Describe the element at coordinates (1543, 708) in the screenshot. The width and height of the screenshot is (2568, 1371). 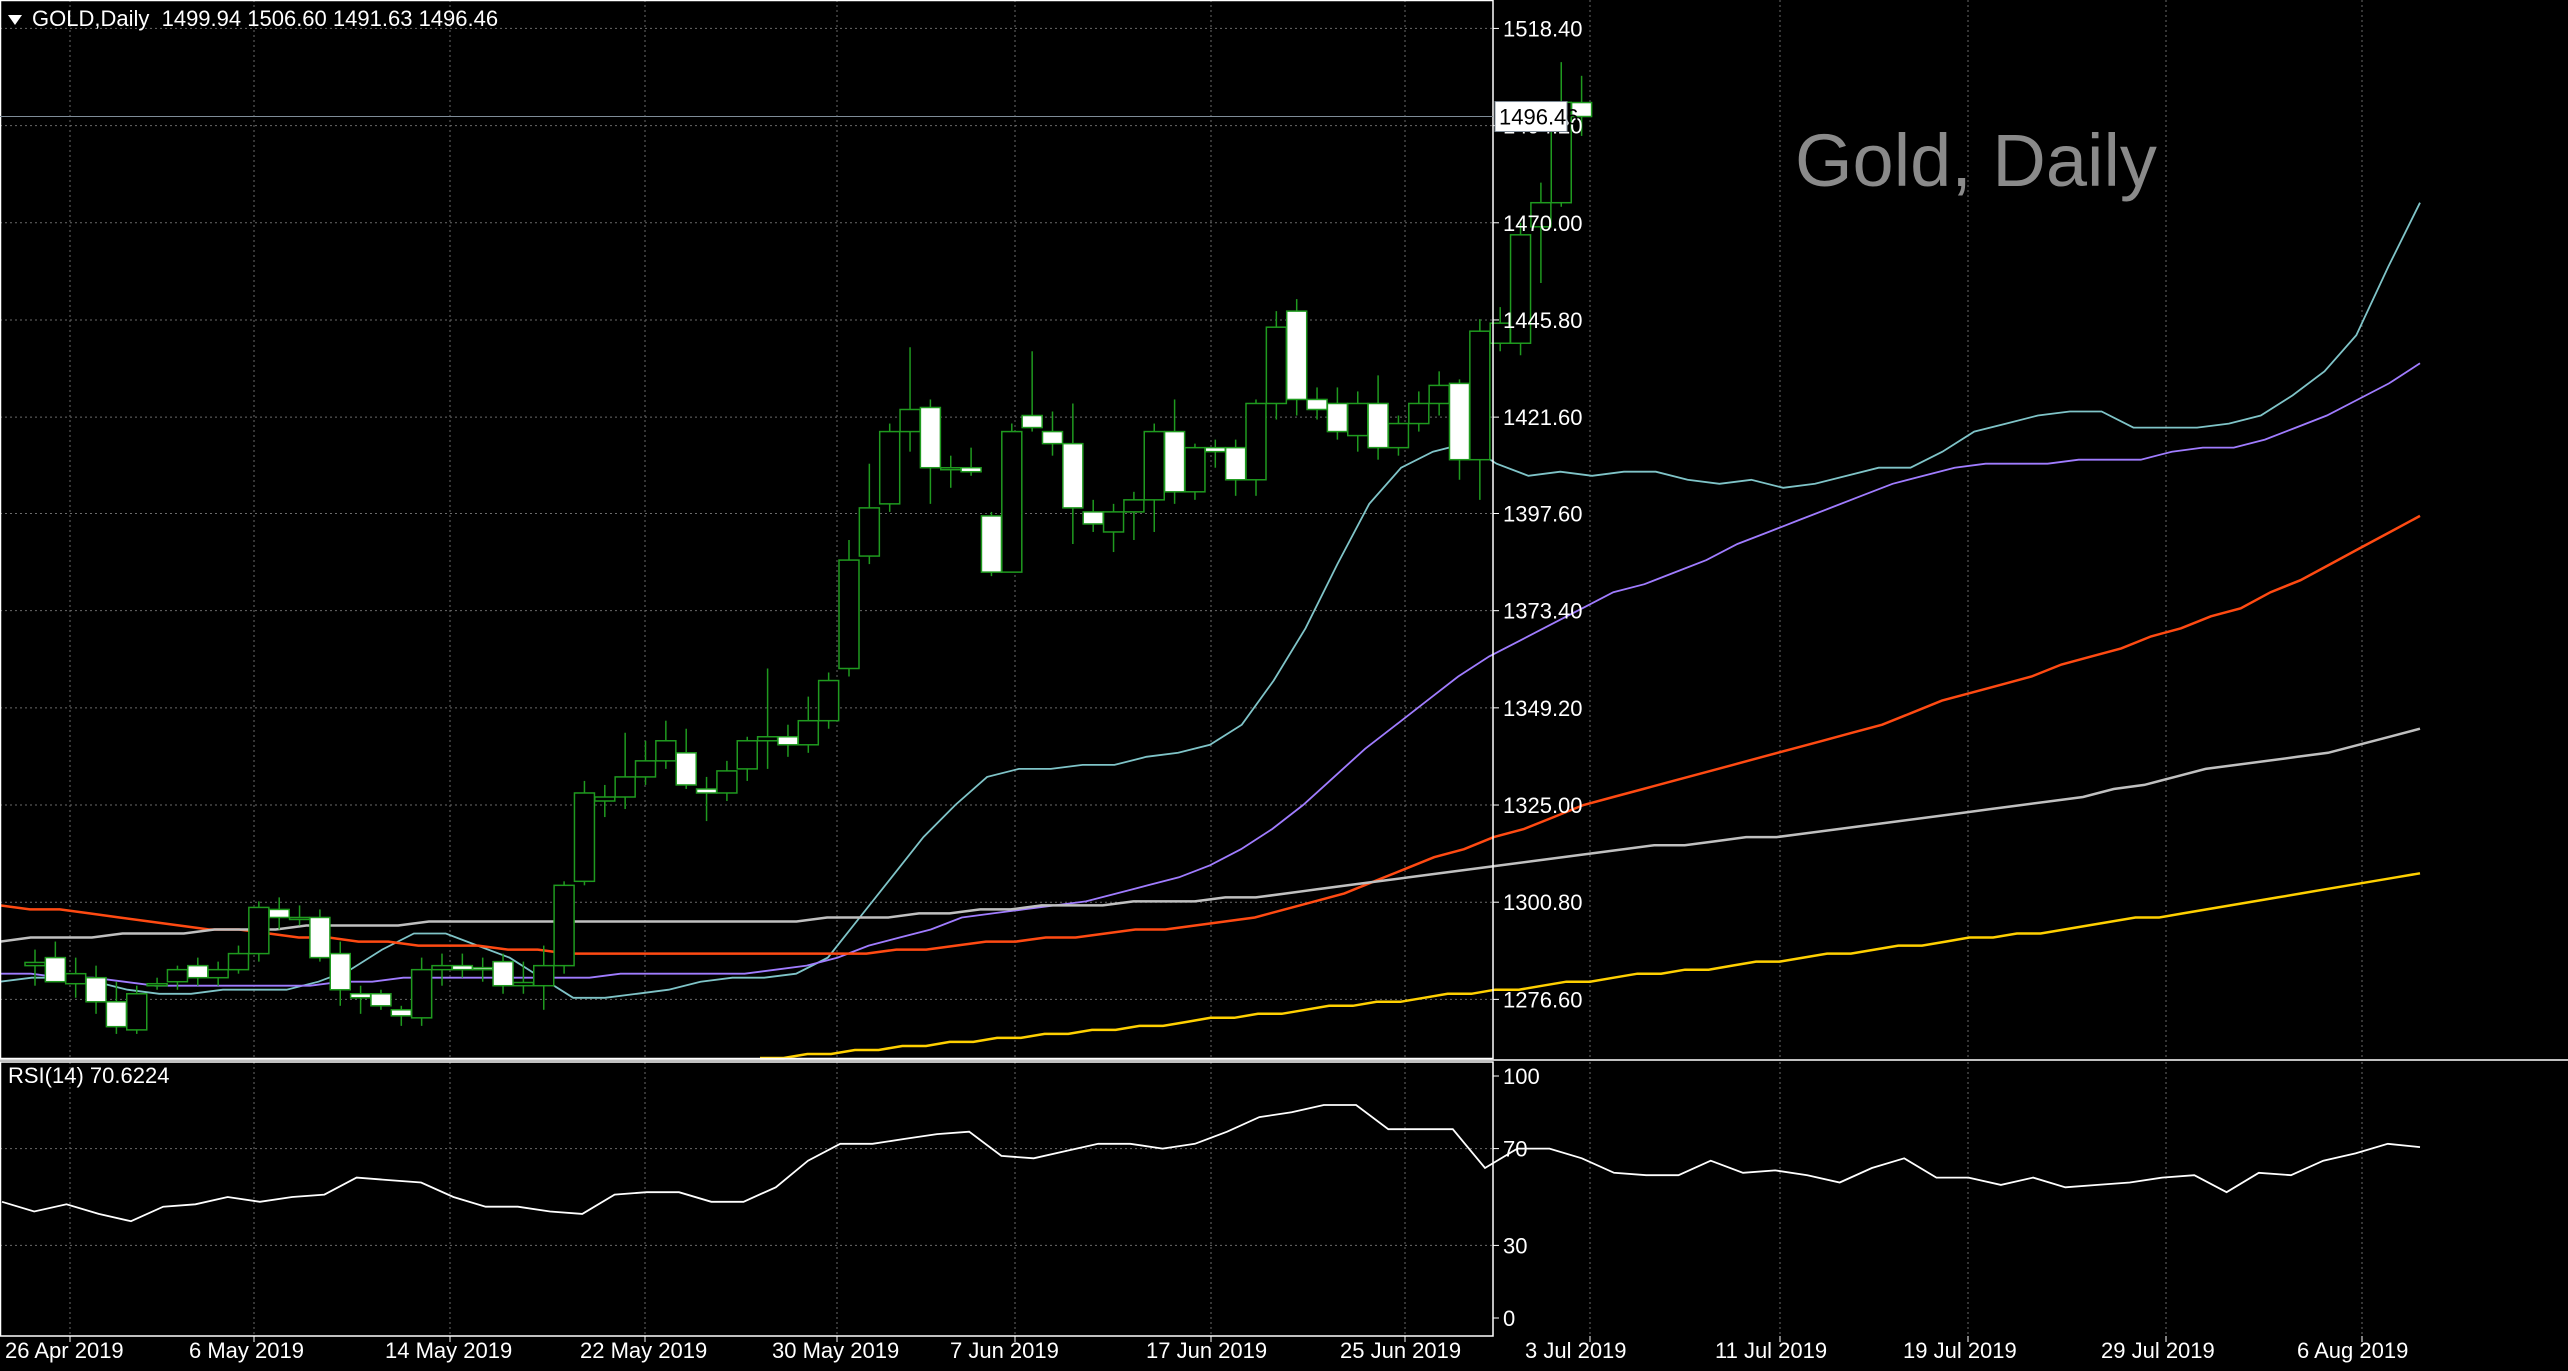
I see `price-tick-label: 1349.20` at that location.